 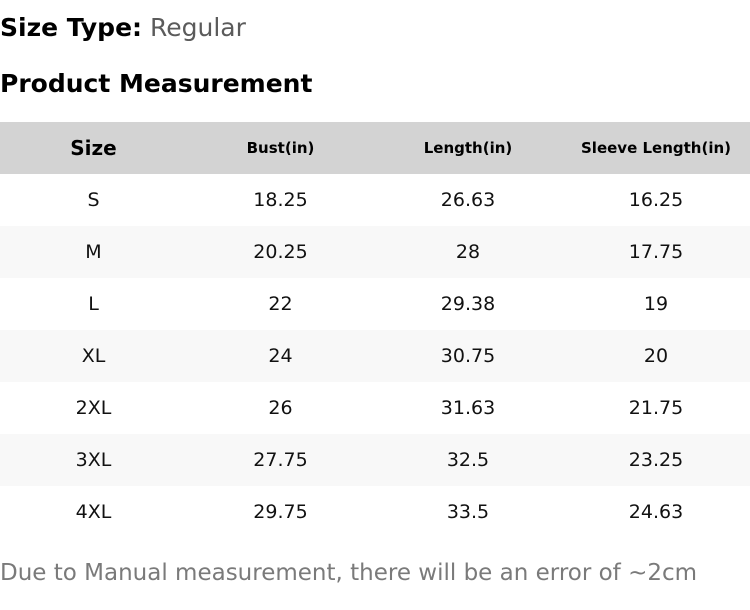 I want to click on size-type-label: Size Type:, so click(x=71, y=27).